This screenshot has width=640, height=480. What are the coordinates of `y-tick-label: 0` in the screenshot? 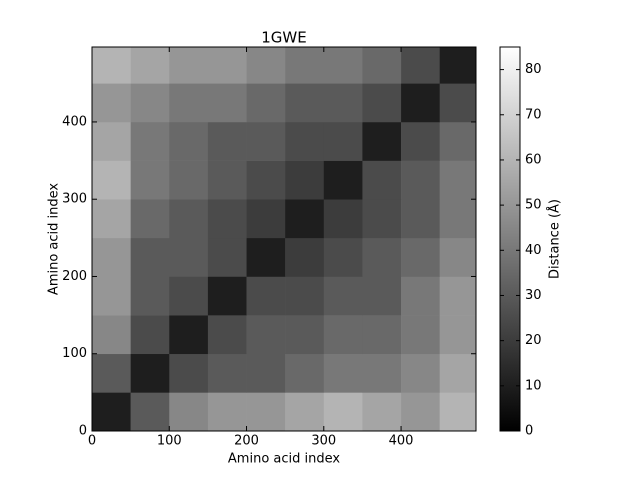 It's located at (83, 431).